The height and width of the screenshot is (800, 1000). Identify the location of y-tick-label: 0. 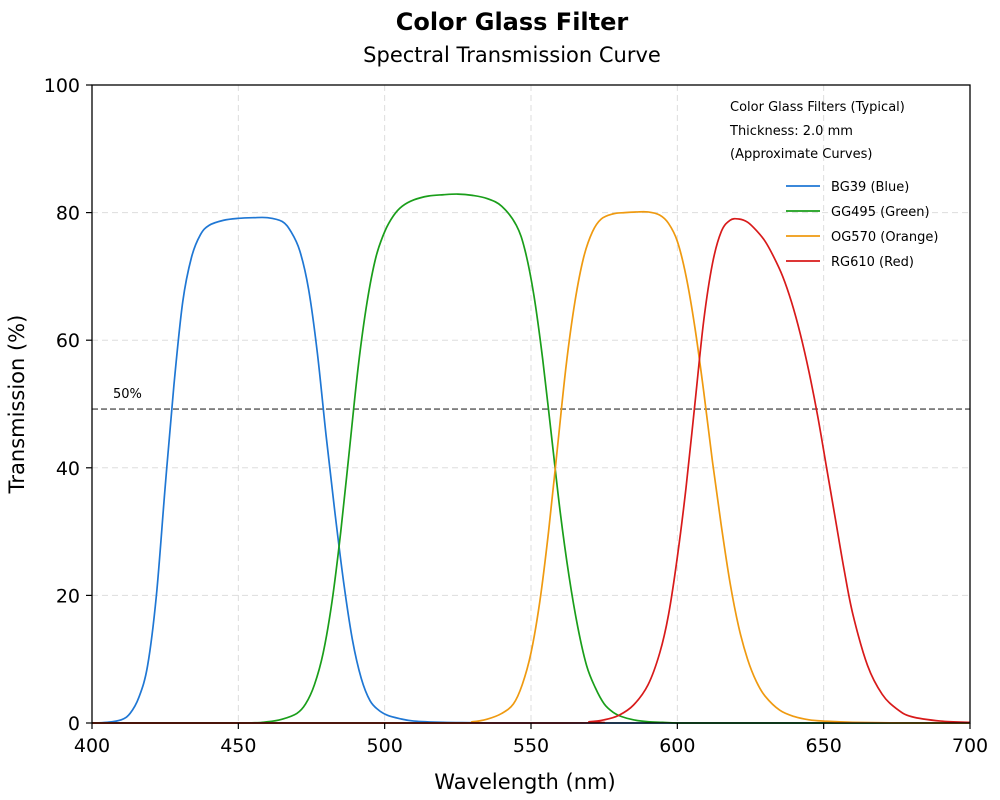
(74, 724).